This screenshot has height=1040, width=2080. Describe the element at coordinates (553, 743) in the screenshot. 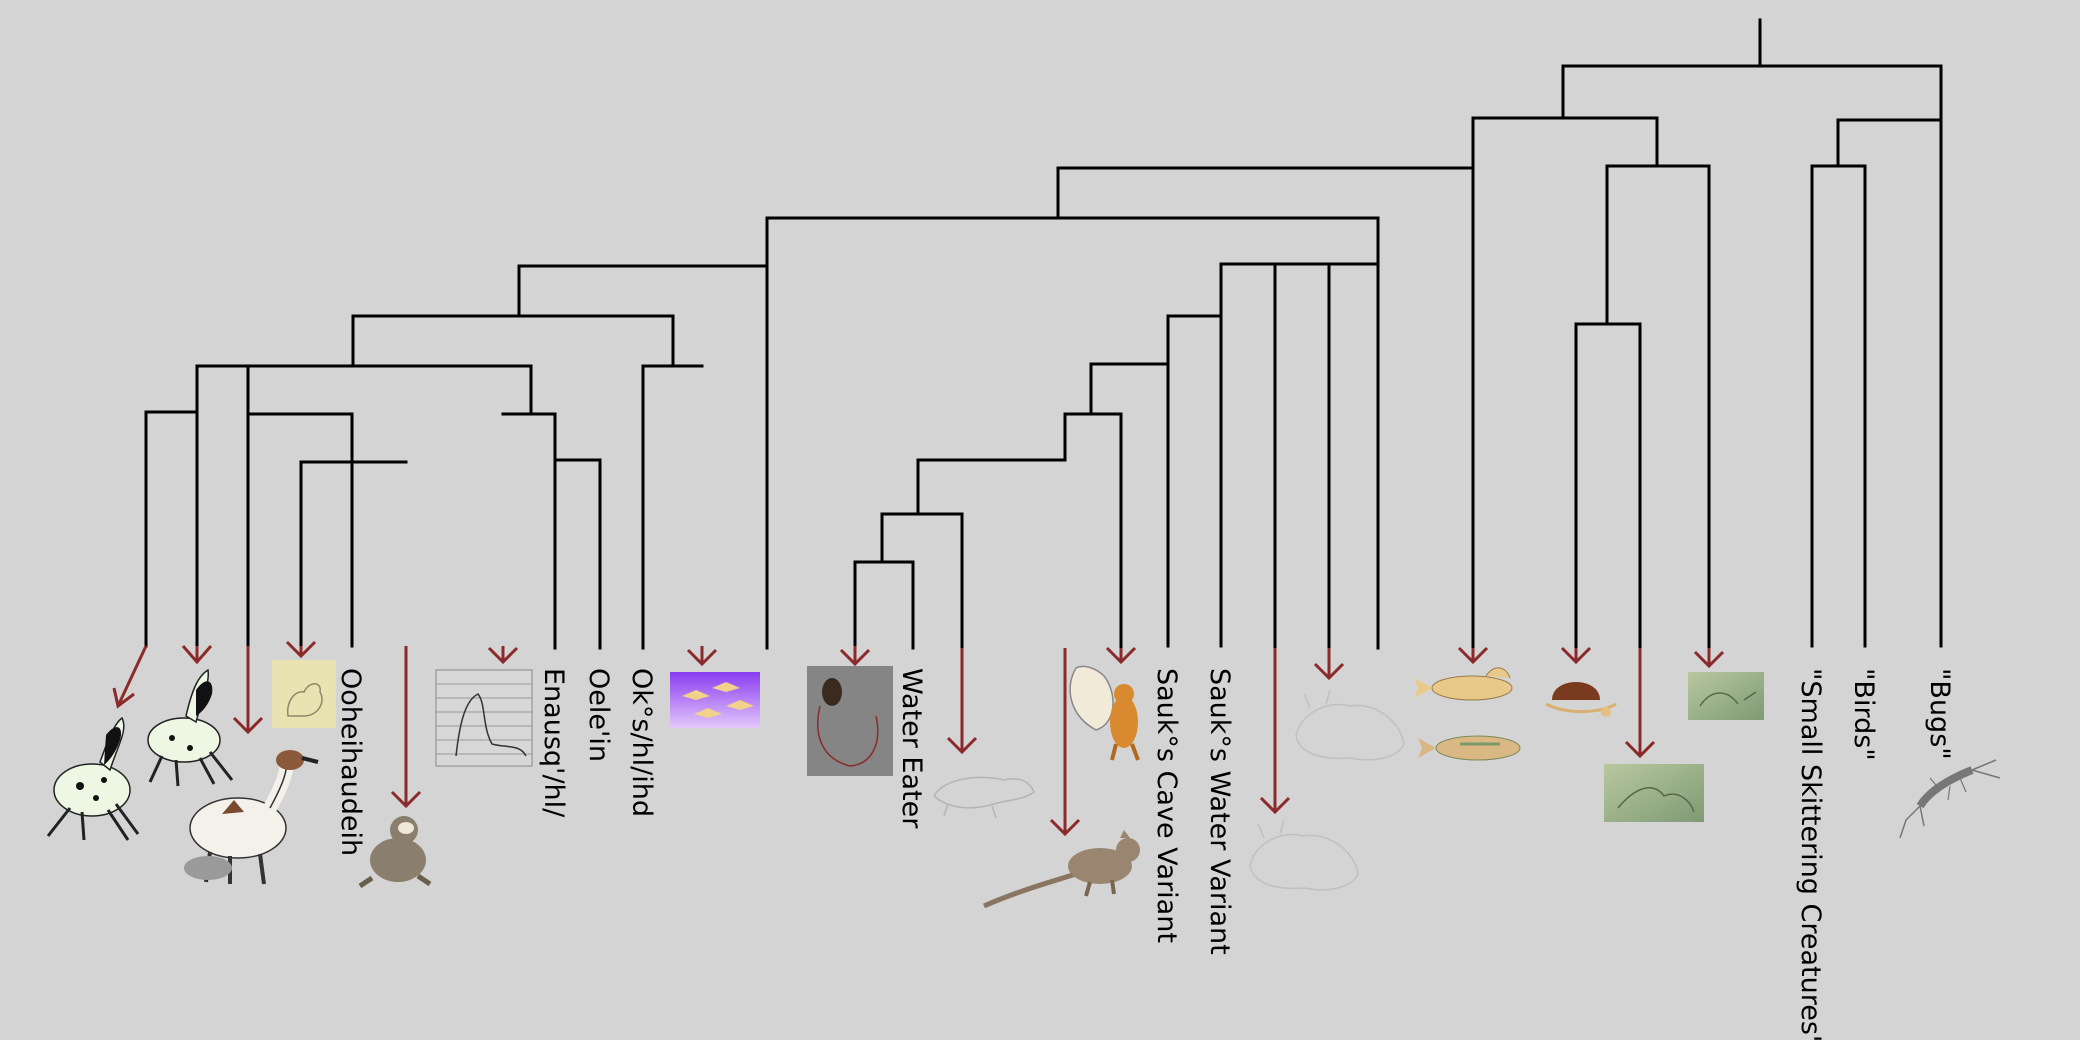

I see `label-enausq: Enausq'/hl/` at that location.